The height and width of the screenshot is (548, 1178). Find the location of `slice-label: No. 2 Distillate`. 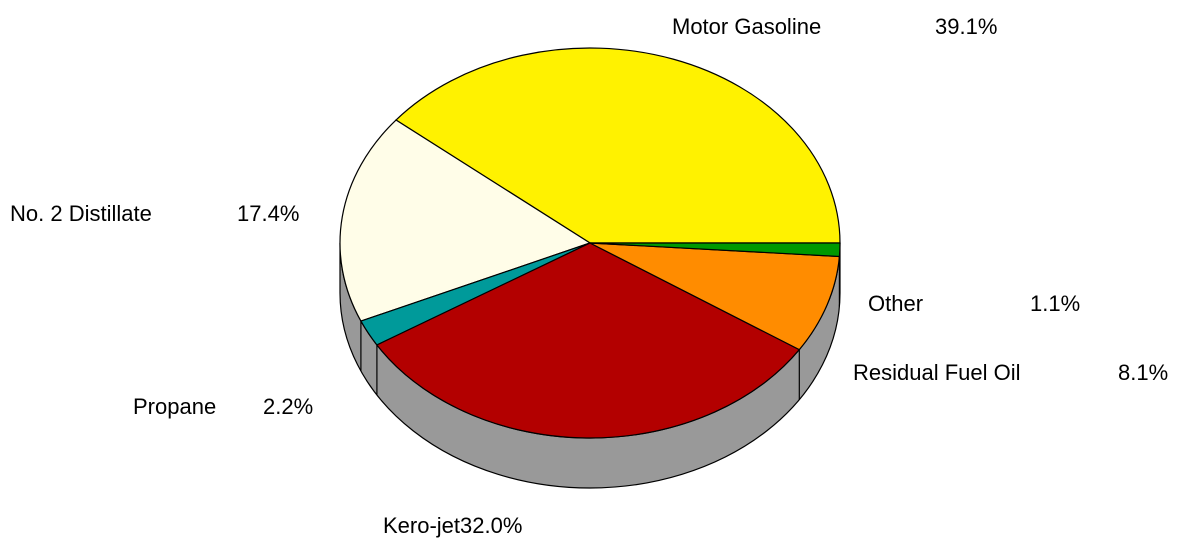

slice-label: No. 2 Distillate is located at coordinates (81, 213).